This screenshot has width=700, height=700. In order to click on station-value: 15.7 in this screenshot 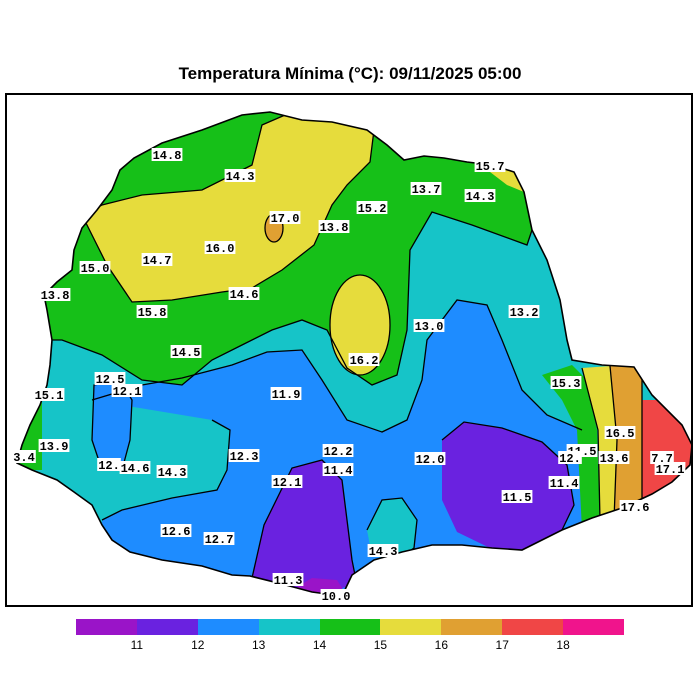, I will do `click(490, 167)`.